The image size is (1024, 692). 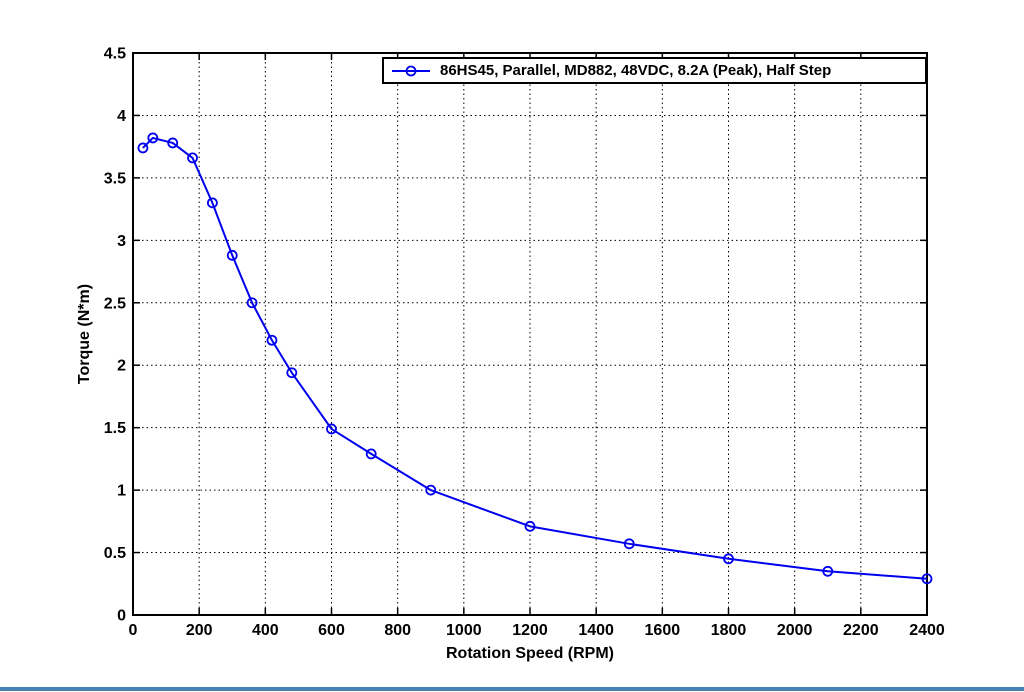 What do you see at coordinates (121, 366) in the screenshot?
I see `svg-text: 2` at bounding box center [121, 366].